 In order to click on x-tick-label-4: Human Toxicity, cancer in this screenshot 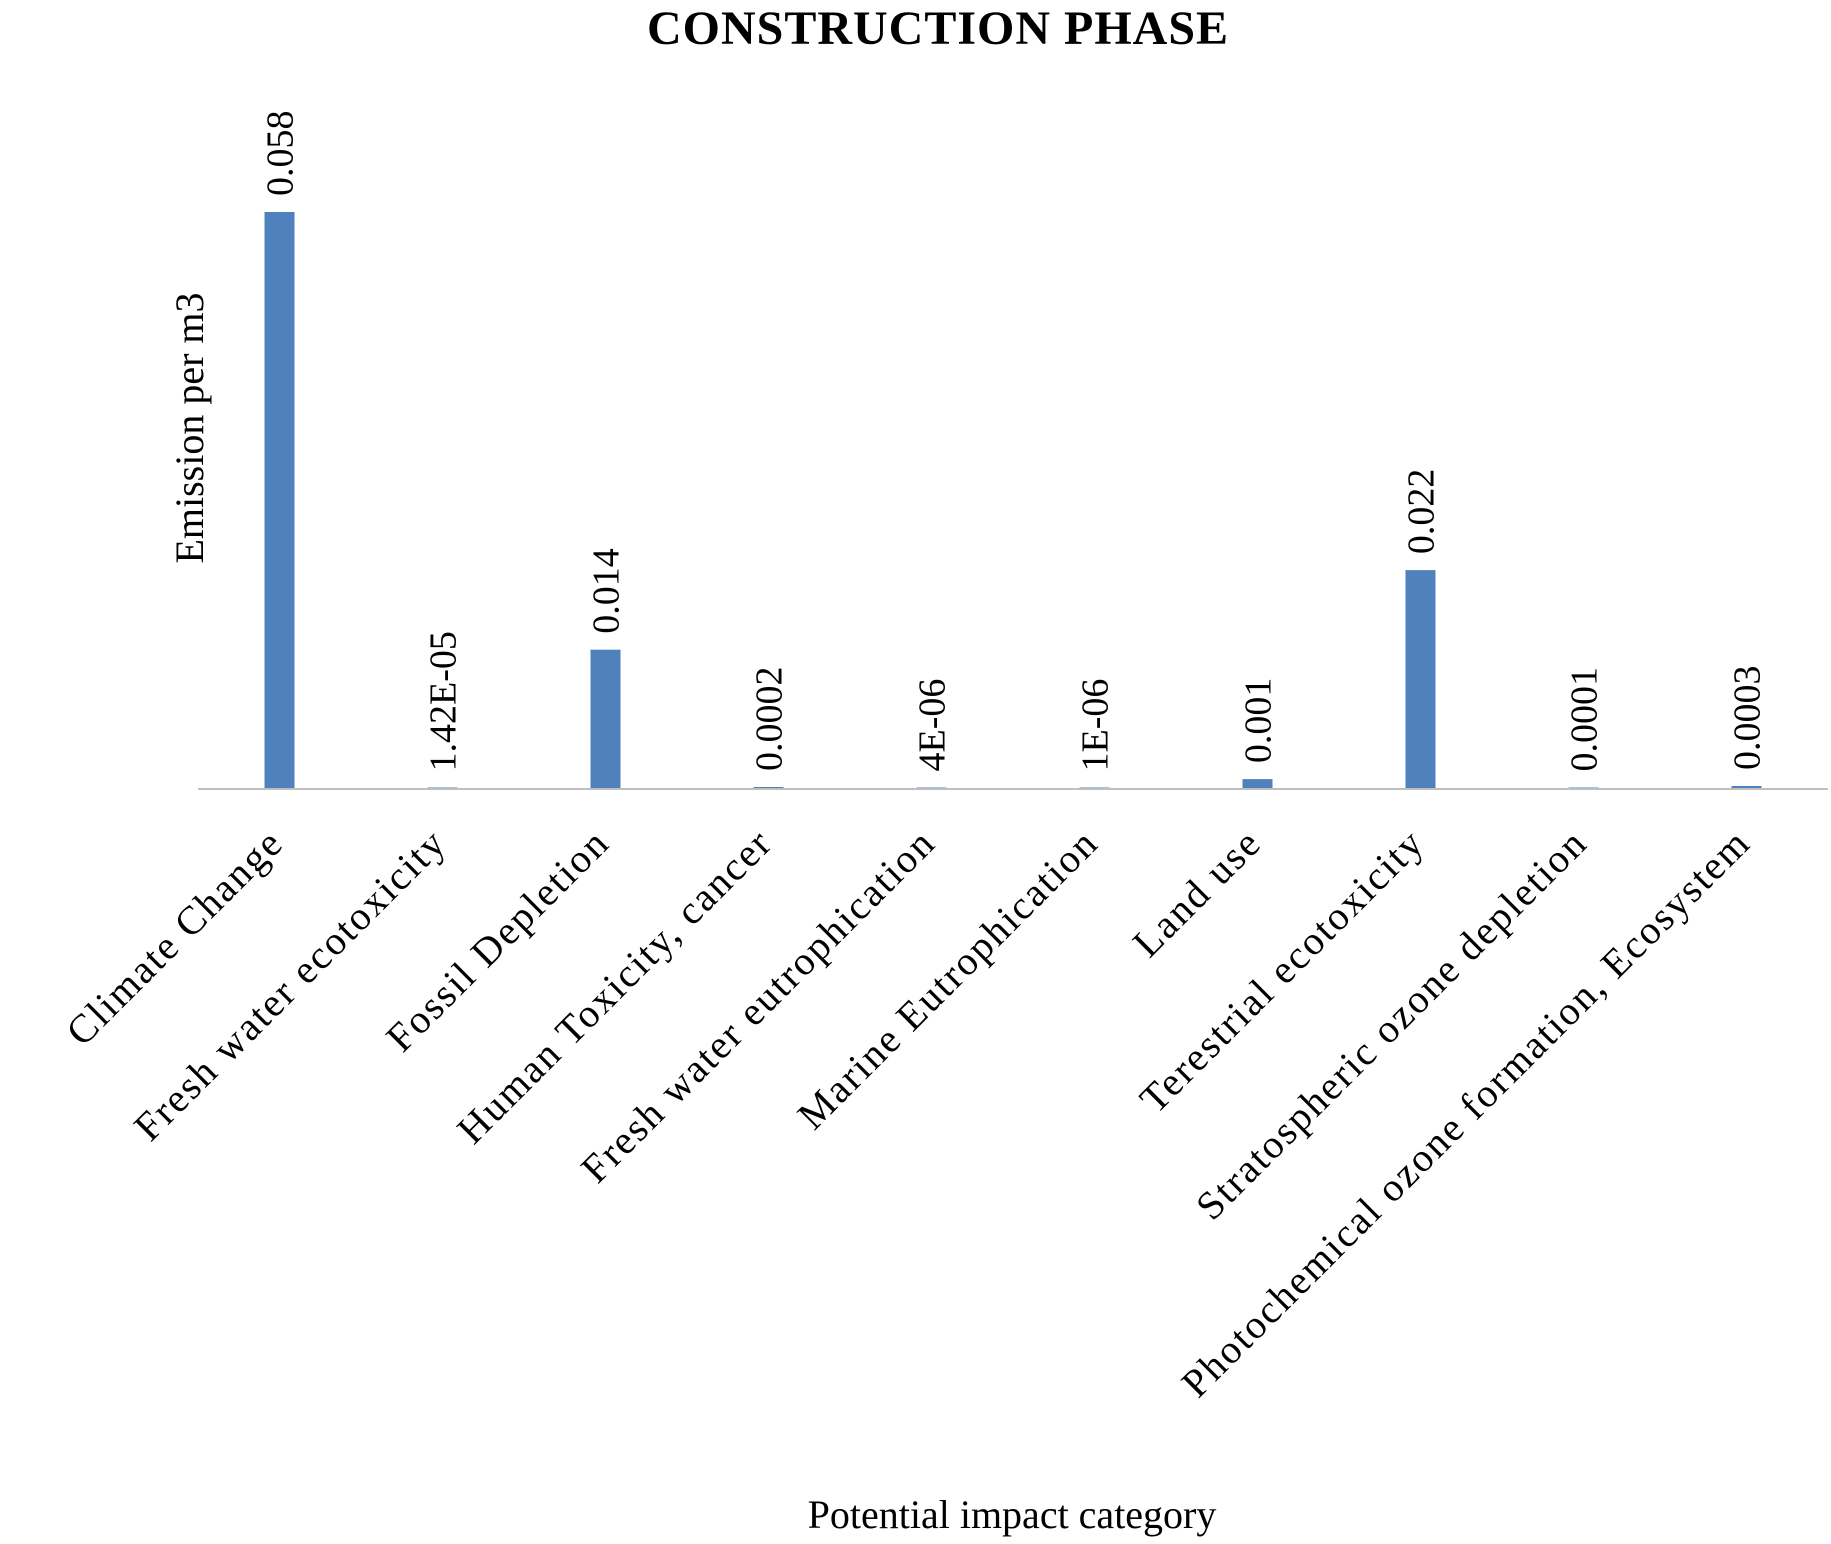, I will do `click(614, 986)`.